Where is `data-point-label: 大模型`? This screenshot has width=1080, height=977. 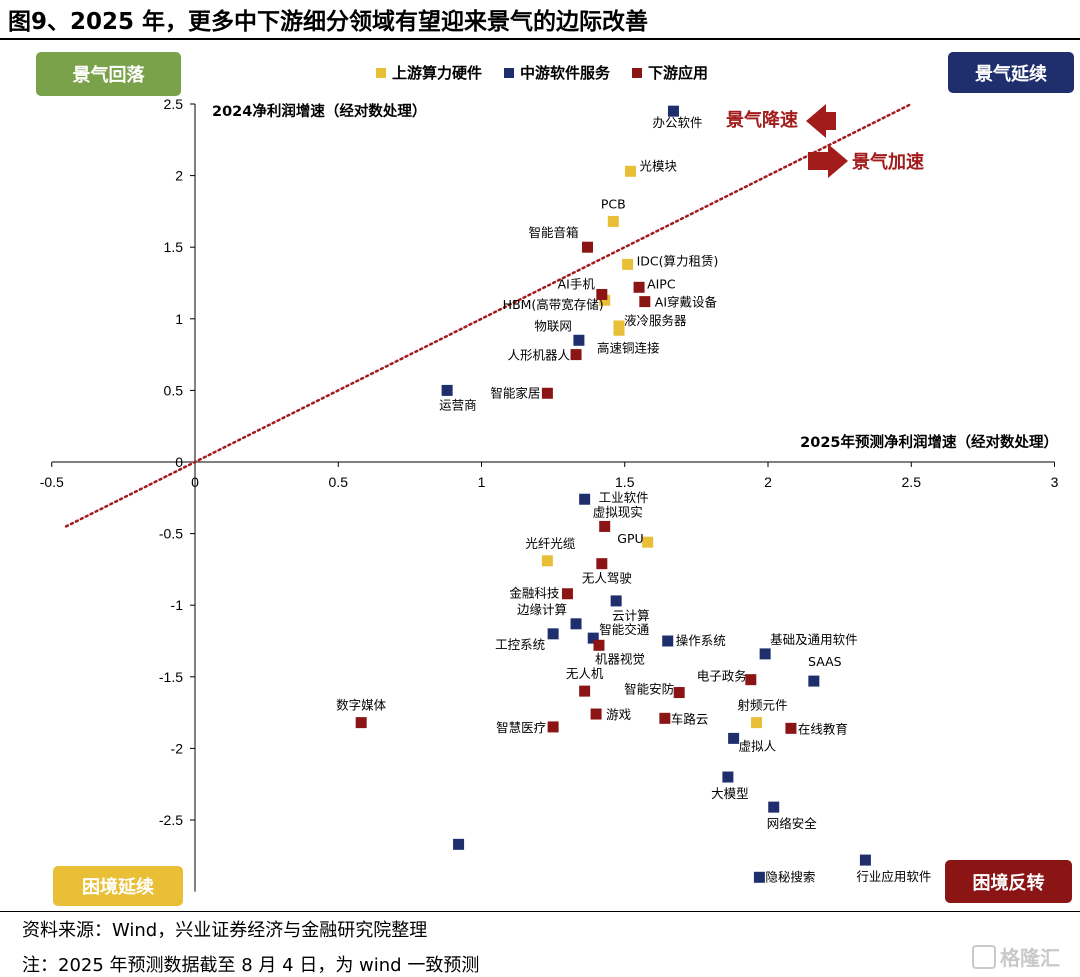 data-point-label: 大模型 is located at coordinates (730, 793).